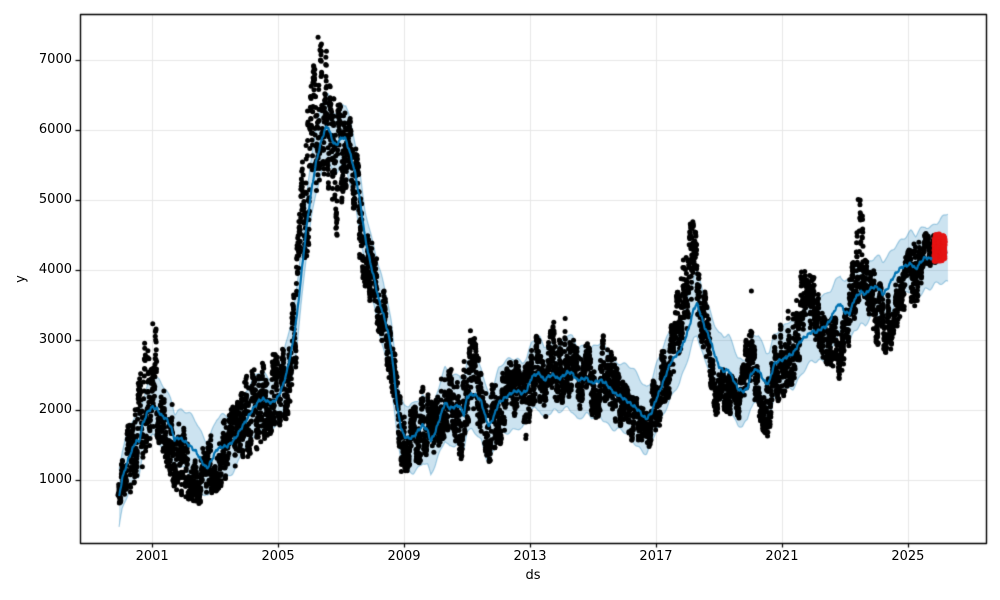 The height and width of the screenshot is (600, 1000). What do you see at coordinates (152, 556) in the screenshot?
I see `x-tick-label-2001: 2001` at bounding box center [152, 556].